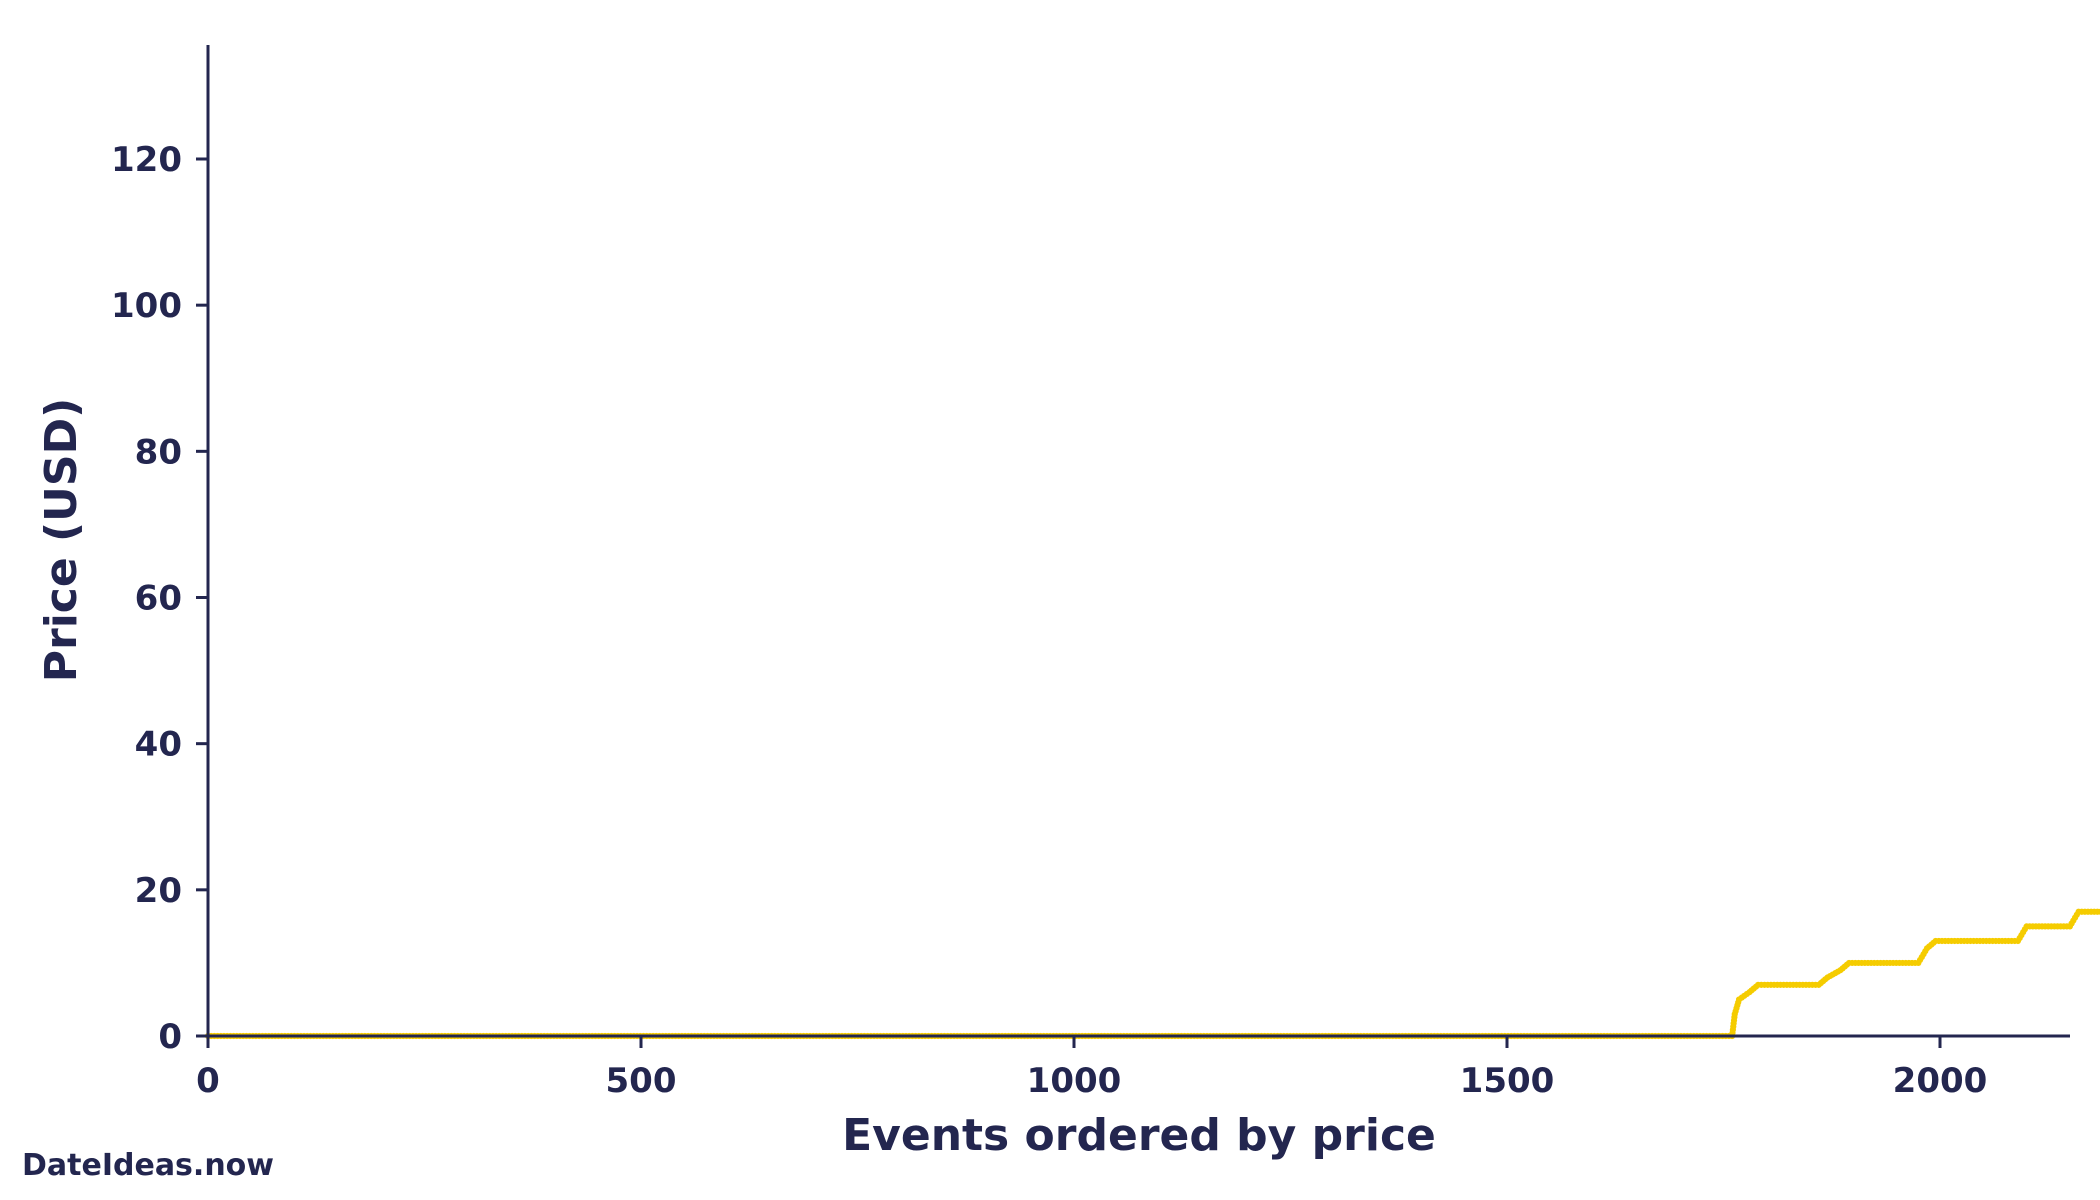 This screenshot has width=2100, height=1200. I want to click on x-axis-ticks: 0500100015002000250030003500, so click(1092, 1068).